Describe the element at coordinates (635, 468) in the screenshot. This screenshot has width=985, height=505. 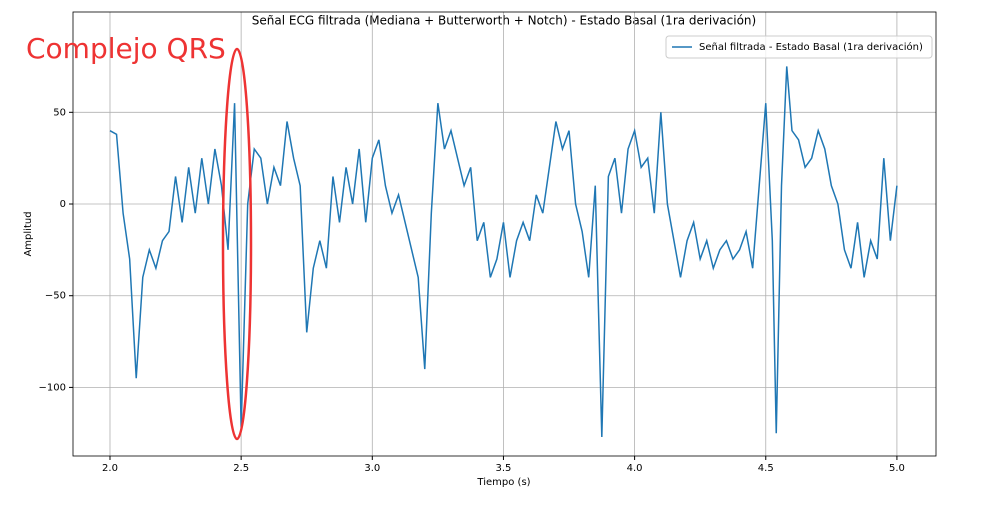
I see `x-tick-label: 4.0` at that location.